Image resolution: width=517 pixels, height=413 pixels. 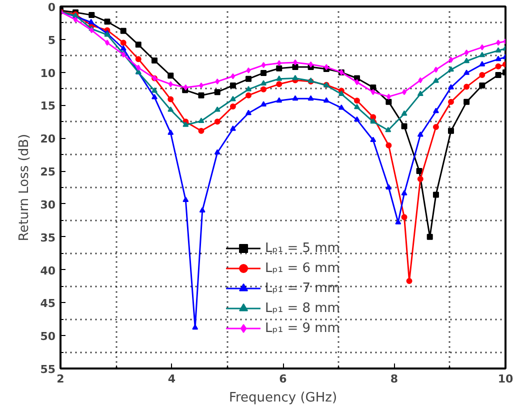 I want to click on y-tick-label: 0, so click(x=52, y=7).